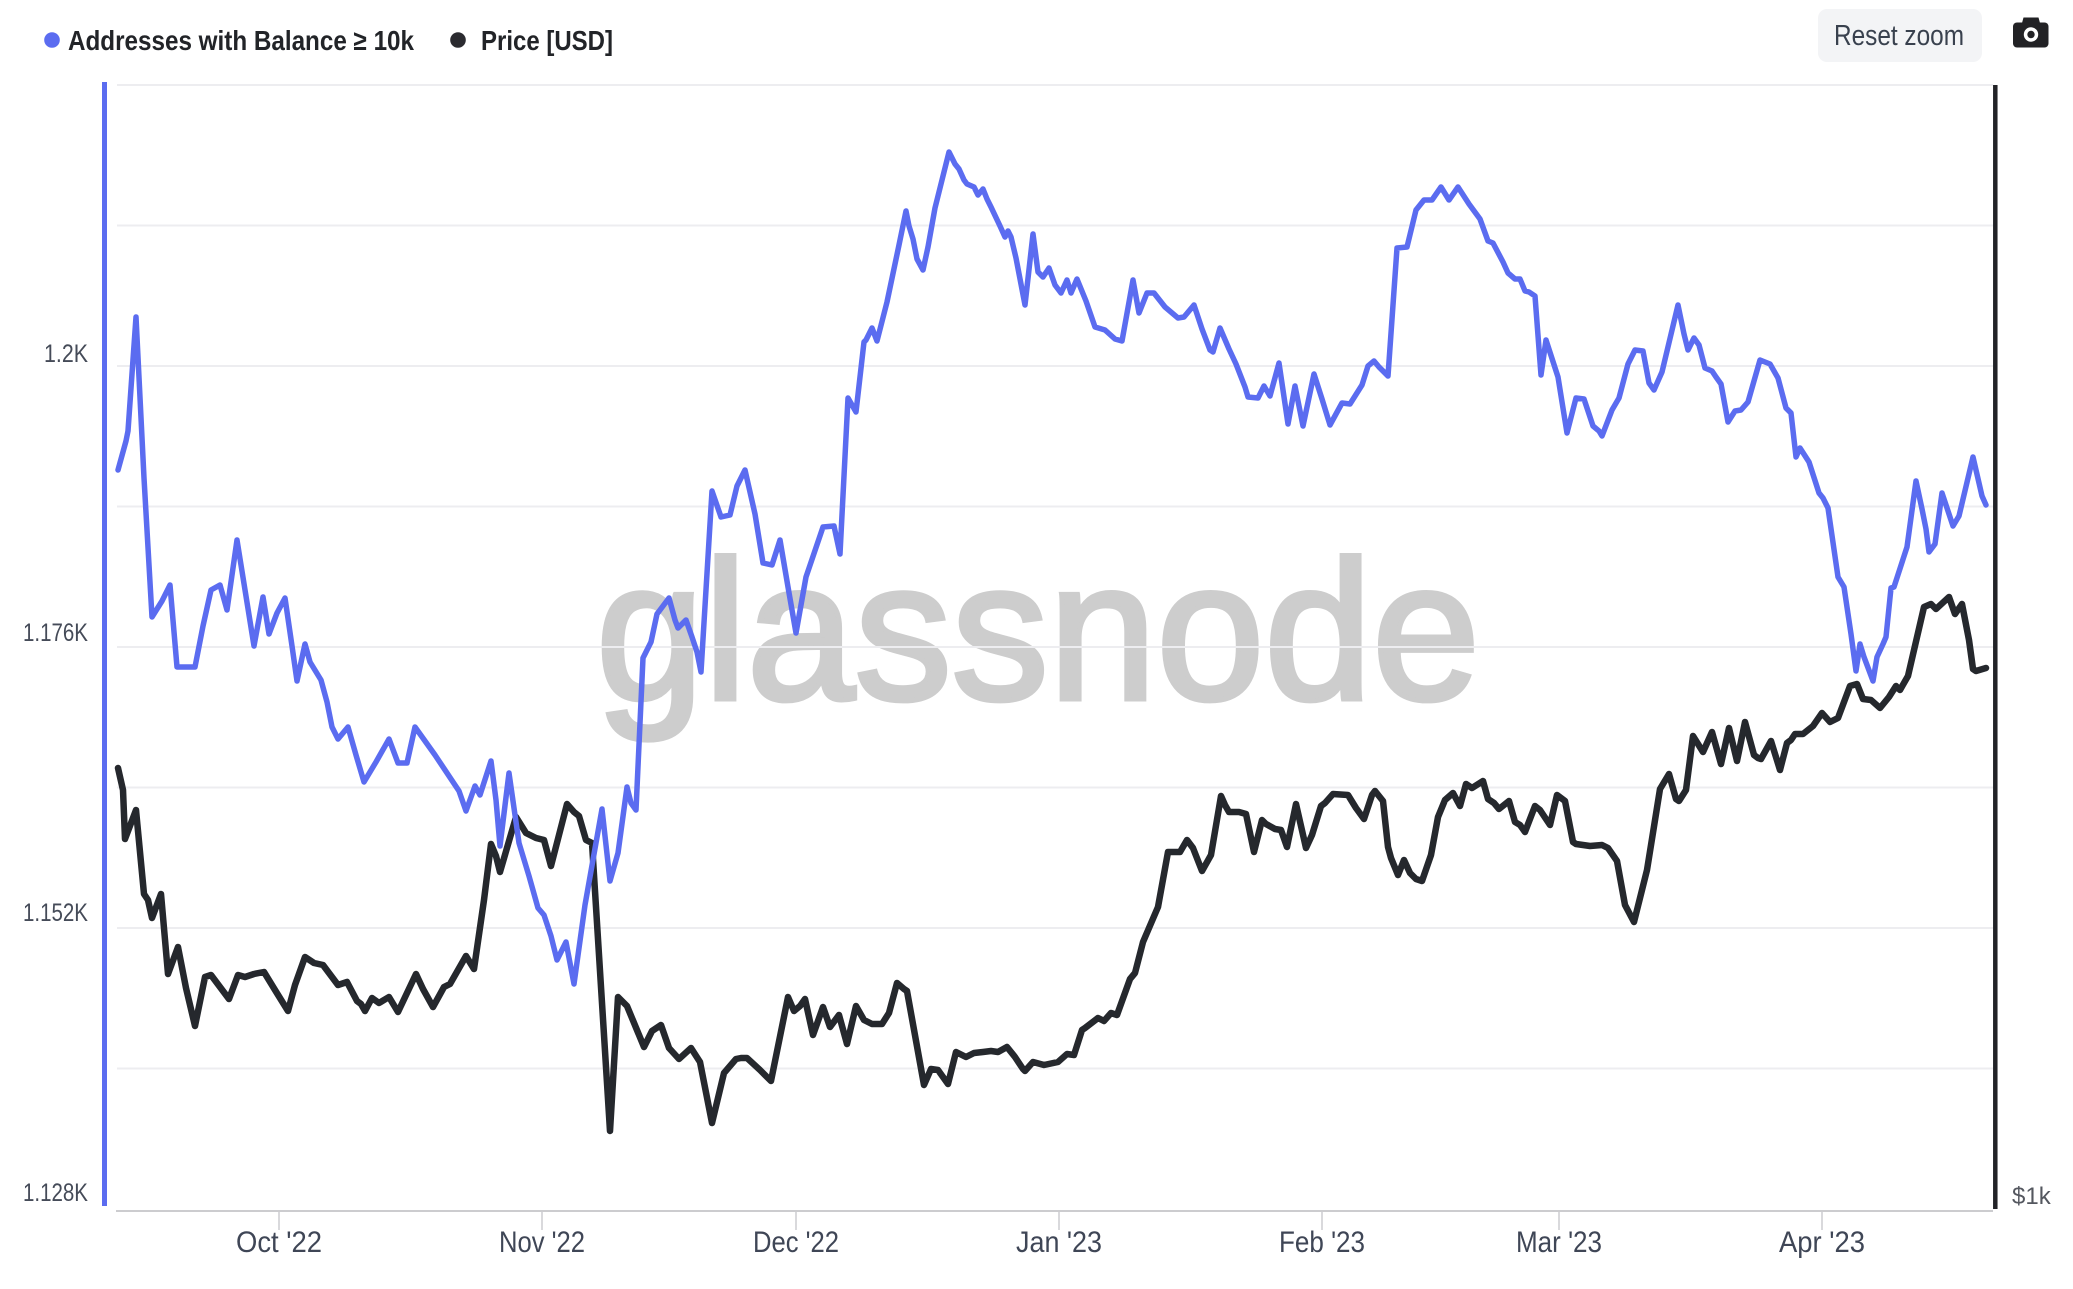  I want to click on svg-text: Addresses with Balance ≥ 10k, so click(241, 40).